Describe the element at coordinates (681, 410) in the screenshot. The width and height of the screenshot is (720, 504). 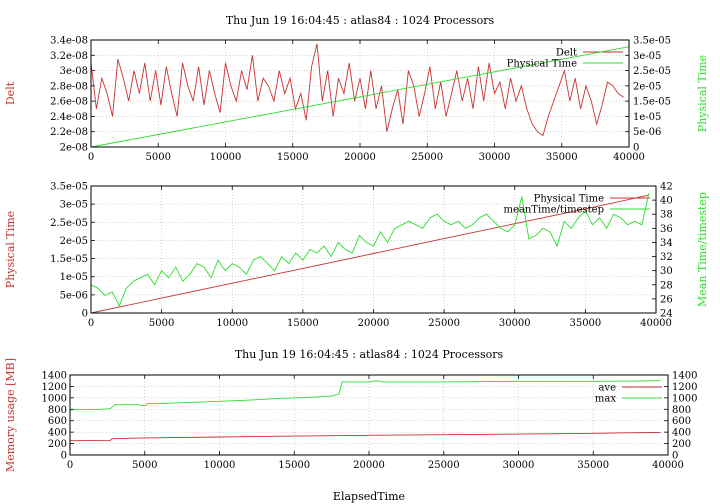
I see `y2-tick-label: 800` at that location.